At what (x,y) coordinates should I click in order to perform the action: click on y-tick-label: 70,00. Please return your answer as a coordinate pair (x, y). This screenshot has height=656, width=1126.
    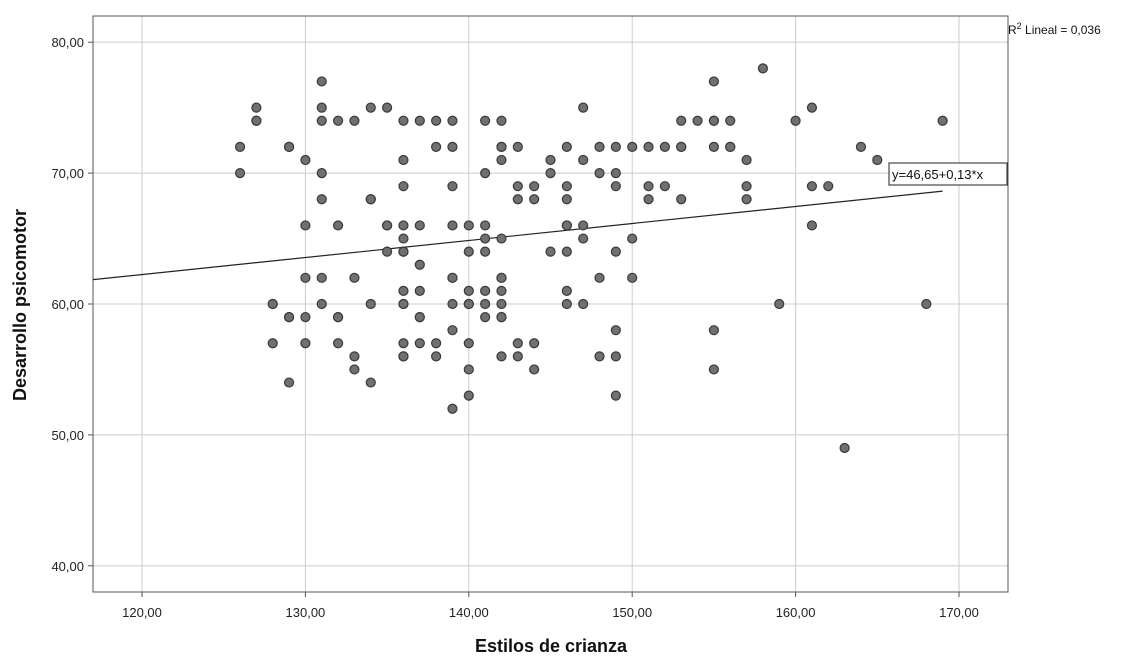
    Looking at the image, I should click on (67, 173).